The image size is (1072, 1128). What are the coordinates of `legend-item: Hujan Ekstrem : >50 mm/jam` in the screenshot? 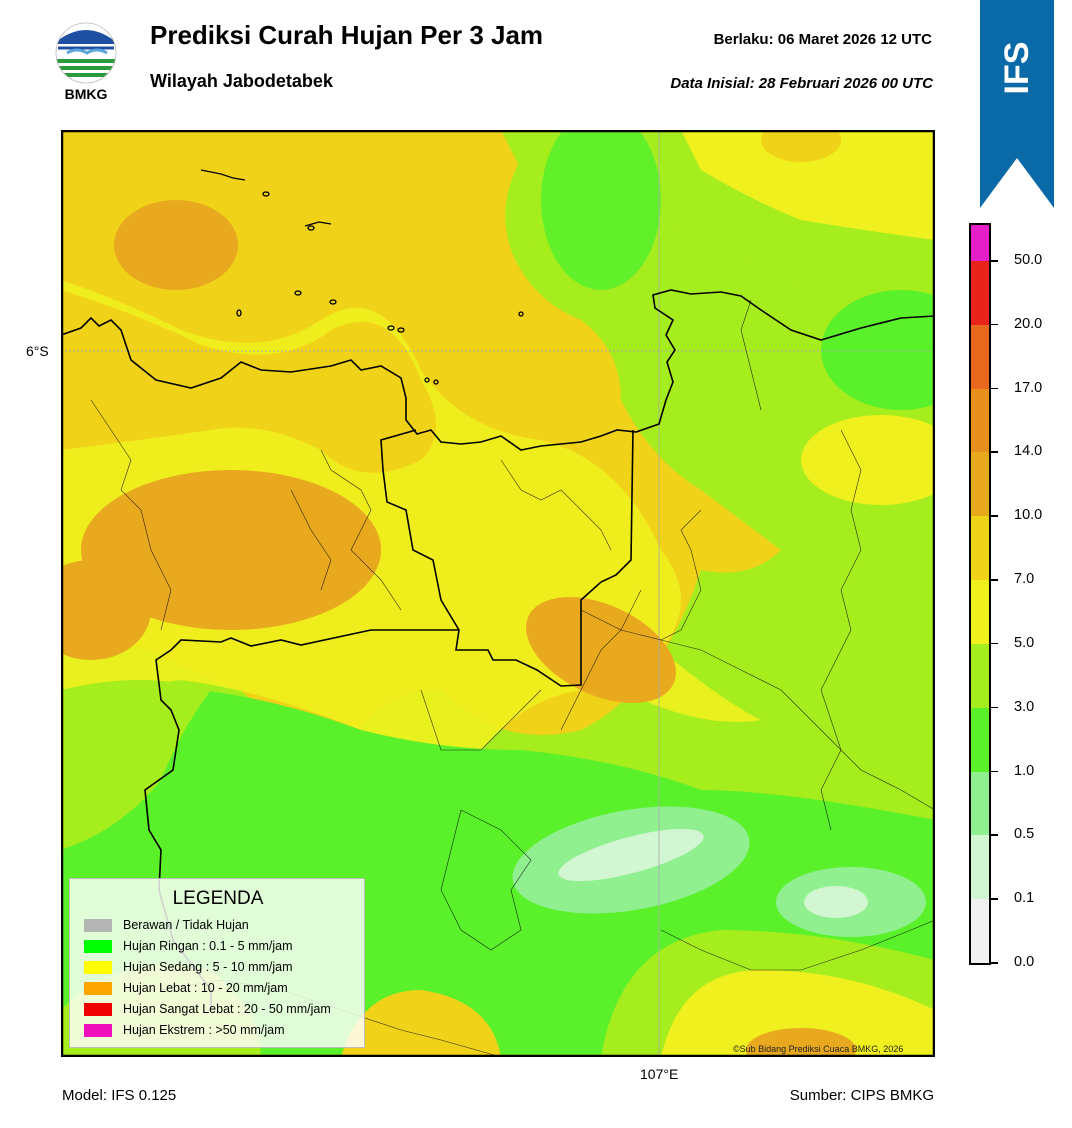 It's located at (184, 1030).